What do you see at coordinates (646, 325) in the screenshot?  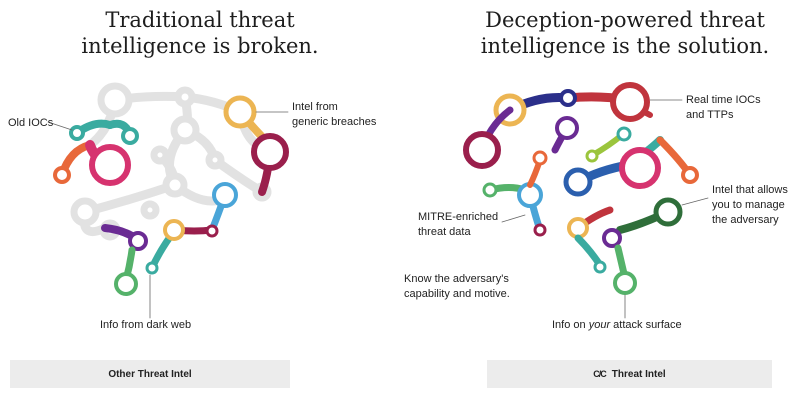 I see `label-attack-post: attack surface` at bounding box center [646, 325].